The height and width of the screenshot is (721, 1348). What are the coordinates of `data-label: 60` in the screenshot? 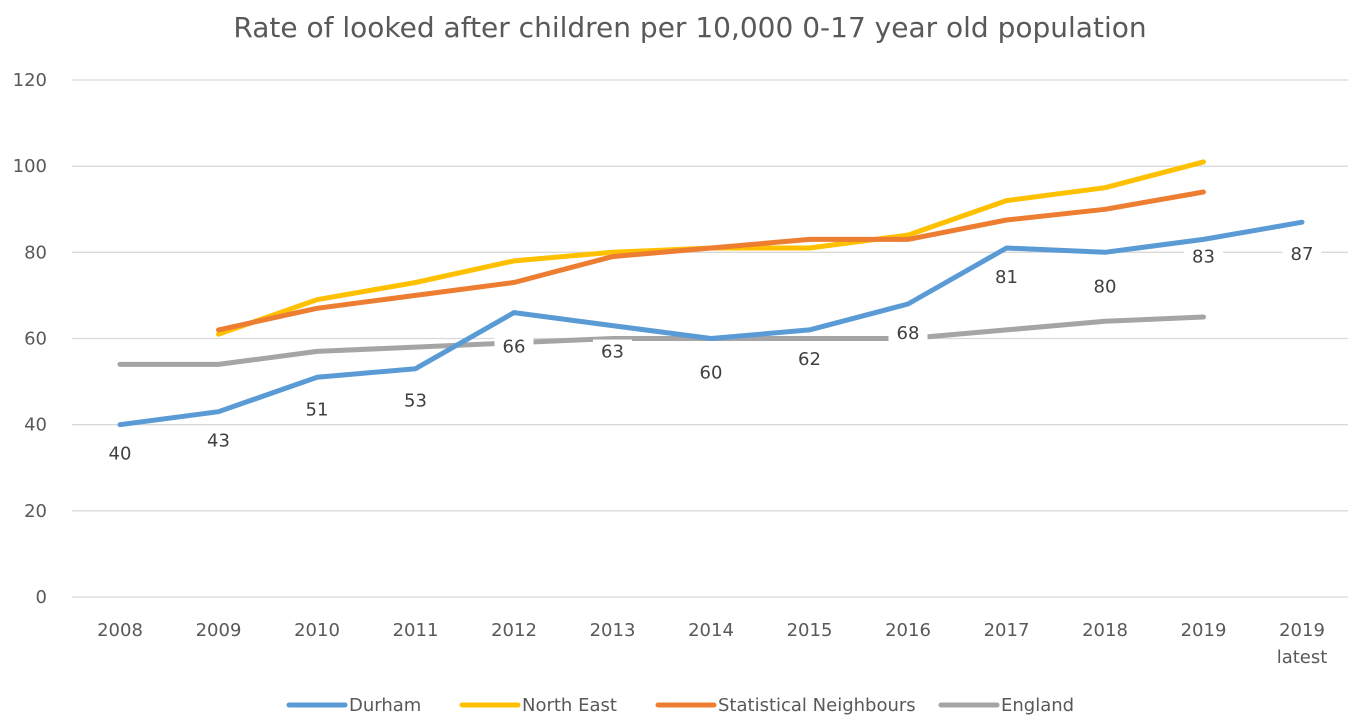 It's located at (711, 373).